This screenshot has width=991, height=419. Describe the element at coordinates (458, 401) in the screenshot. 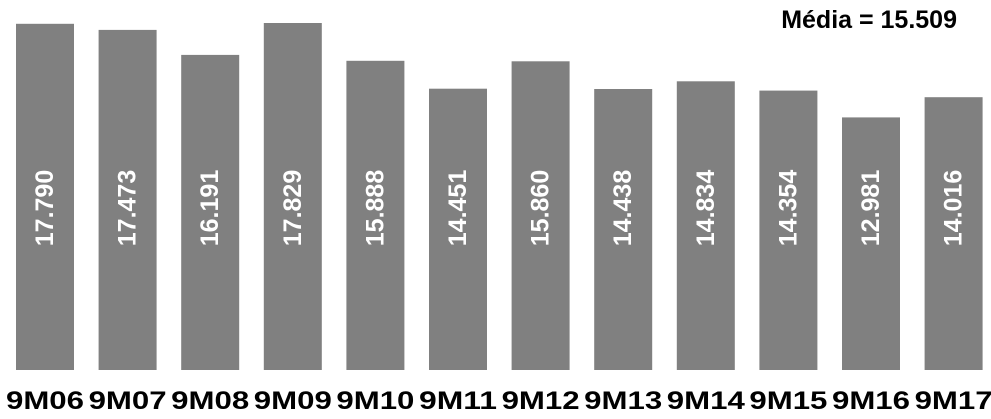

I see `category-label-9M11: 9M11` at that location.